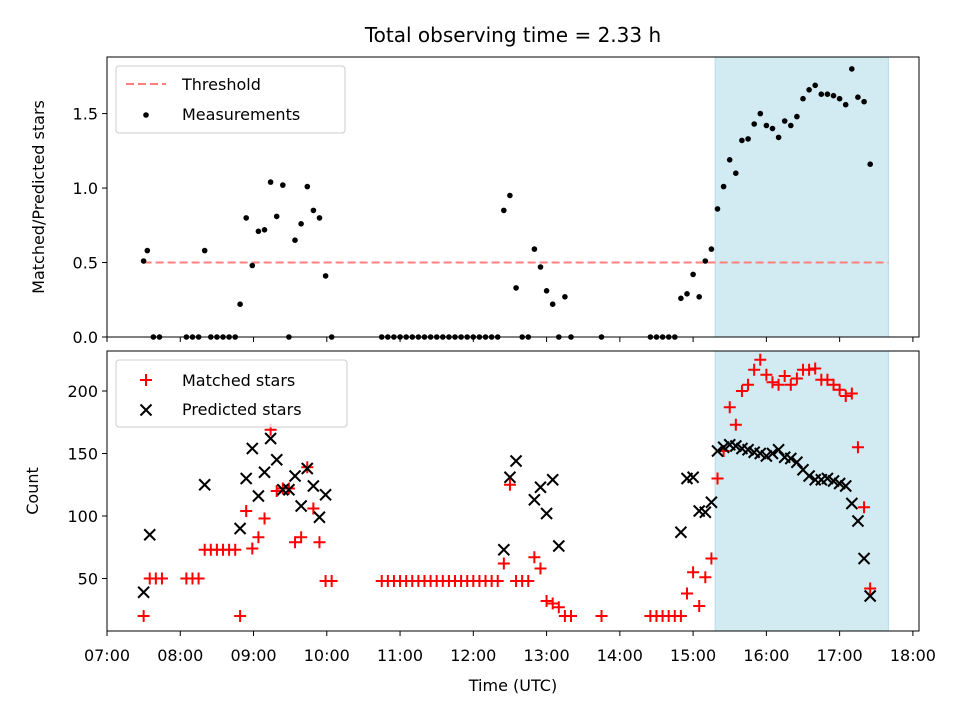 This screenshot has height=720, width=960. I want to click on x-tick-label: 16:00, so click(766, 655).